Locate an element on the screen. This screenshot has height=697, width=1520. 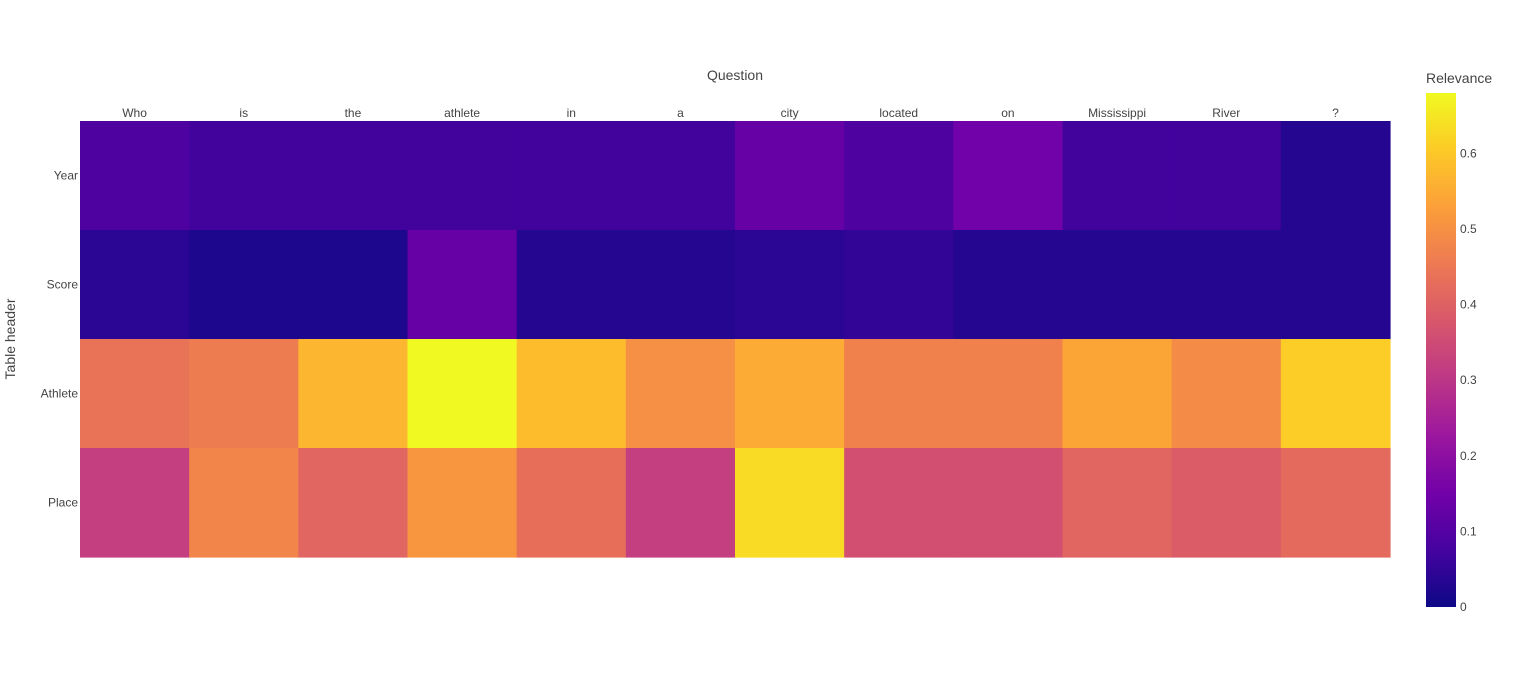
x-tick-label: the is located at coordinates (353, 113).